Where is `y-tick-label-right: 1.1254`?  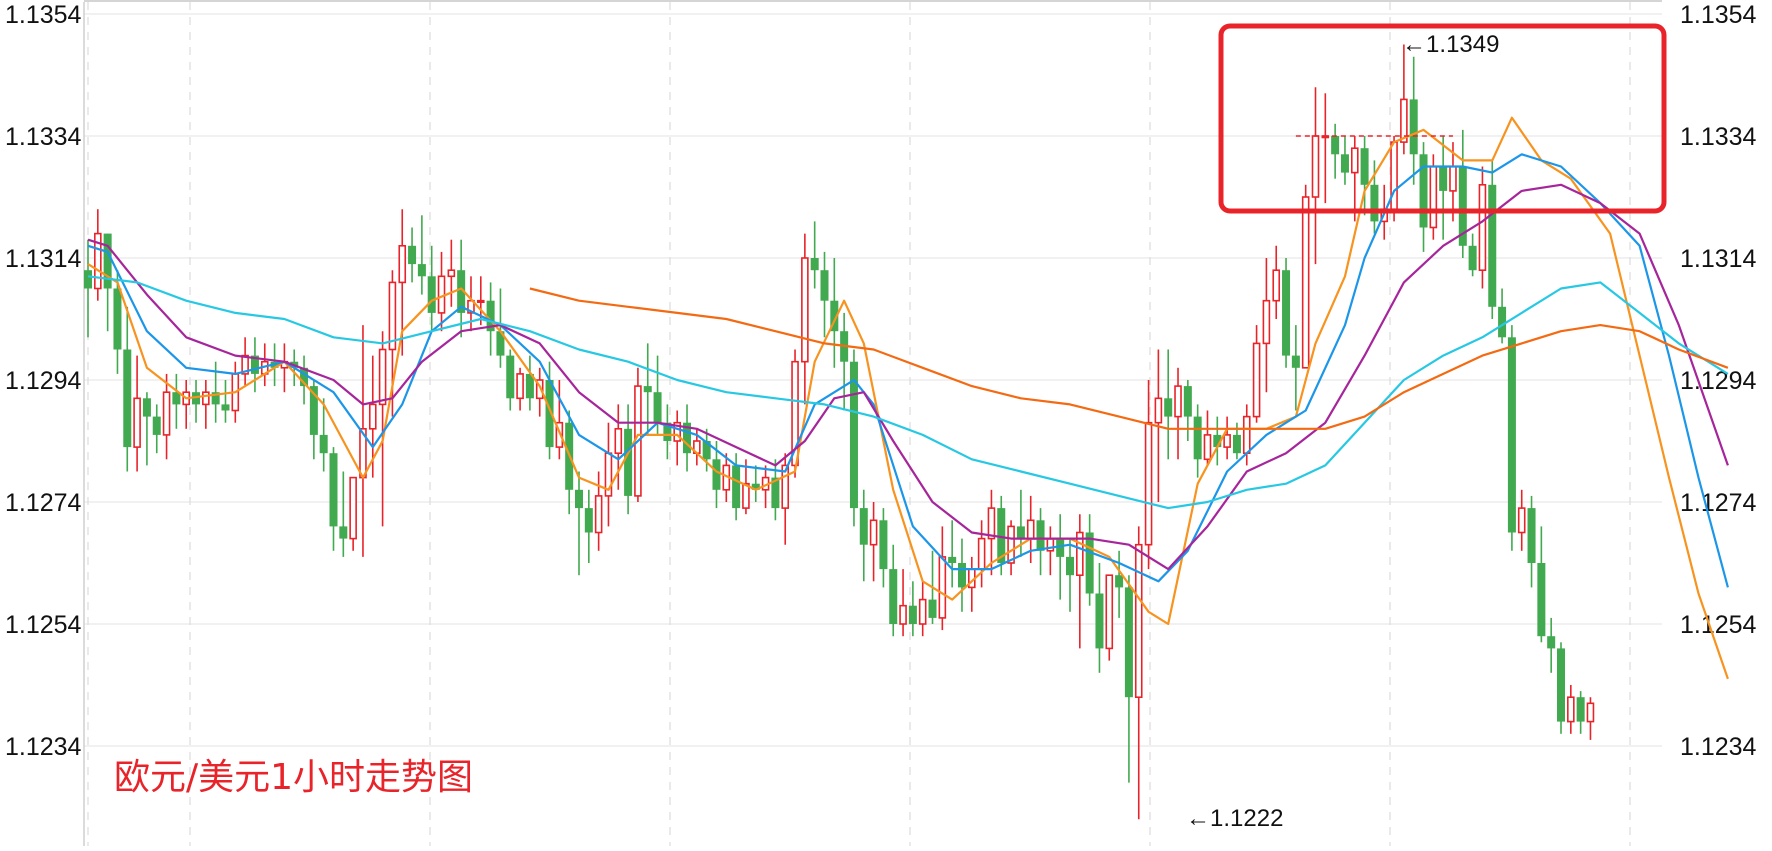 y-tick-label-right: 1.1254 is located at coordinates (1718, 625).